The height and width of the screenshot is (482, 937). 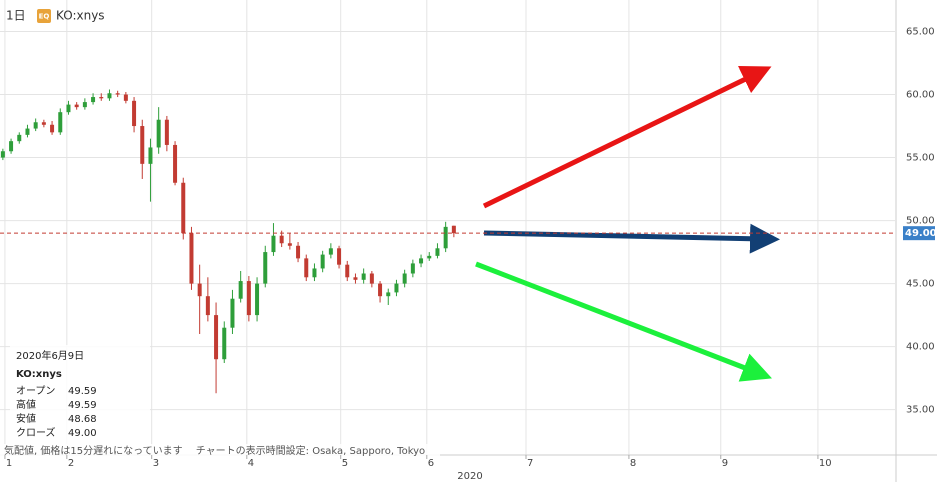 What do you see at coordinates (825, 463) in the screenshot?
I see `x-tick-label: 10` at bounding box center [825, 463].